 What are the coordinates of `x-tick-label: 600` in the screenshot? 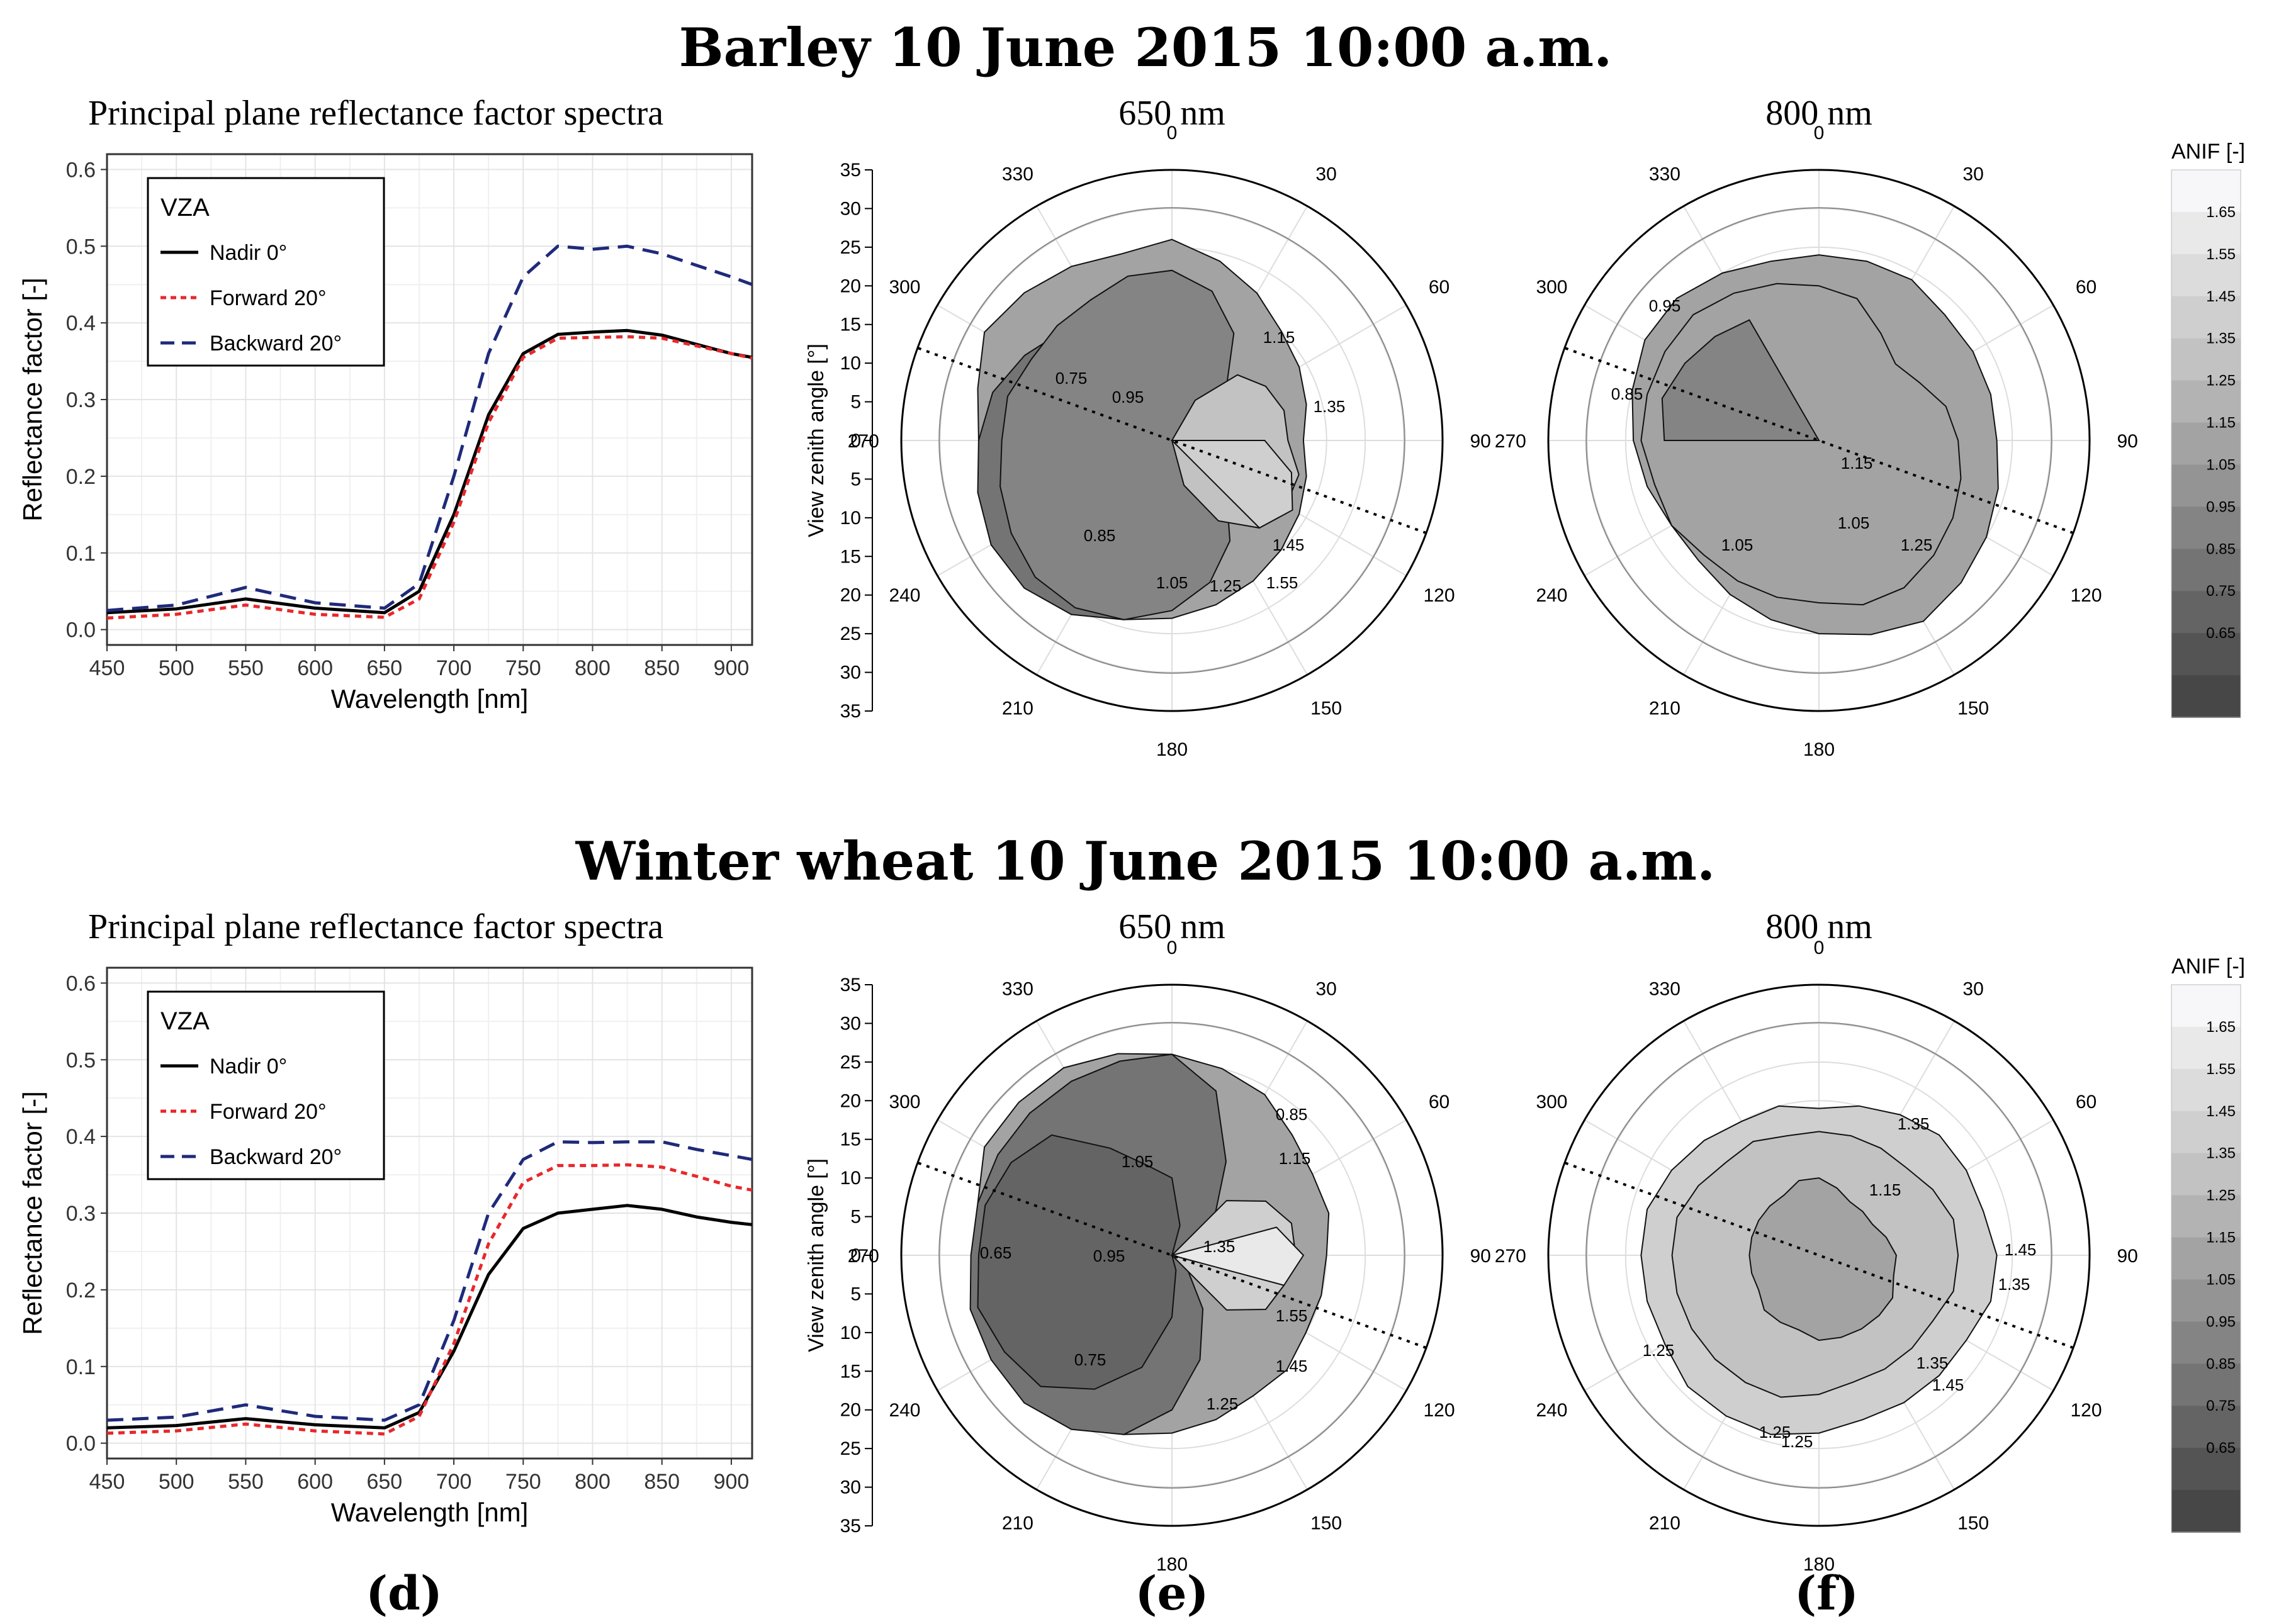 It's located at (315, 1482).